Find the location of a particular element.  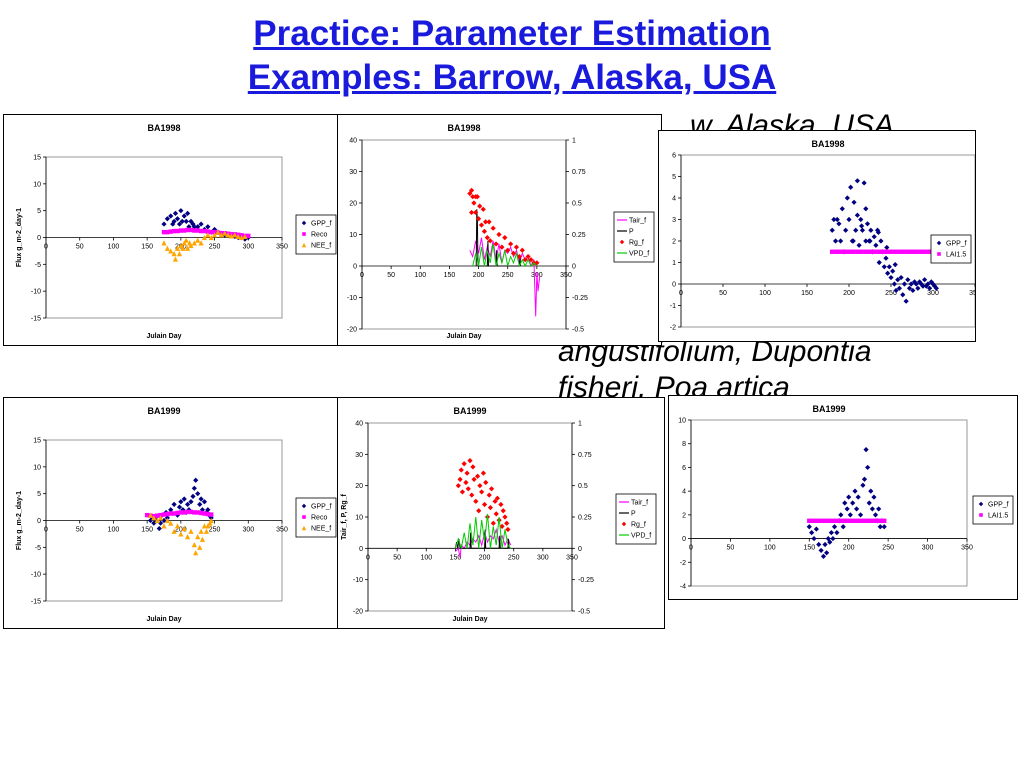

y-tick-label: 5 is located at coordinates (39, 494).